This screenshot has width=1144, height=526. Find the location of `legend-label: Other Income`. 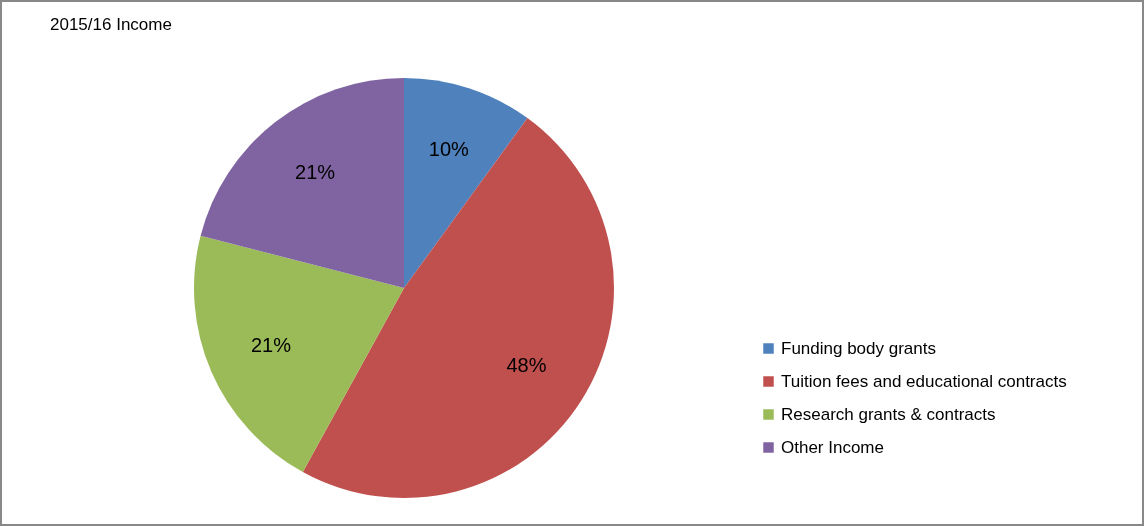

legend-label: Other Income is located at coordinates (832, 447).